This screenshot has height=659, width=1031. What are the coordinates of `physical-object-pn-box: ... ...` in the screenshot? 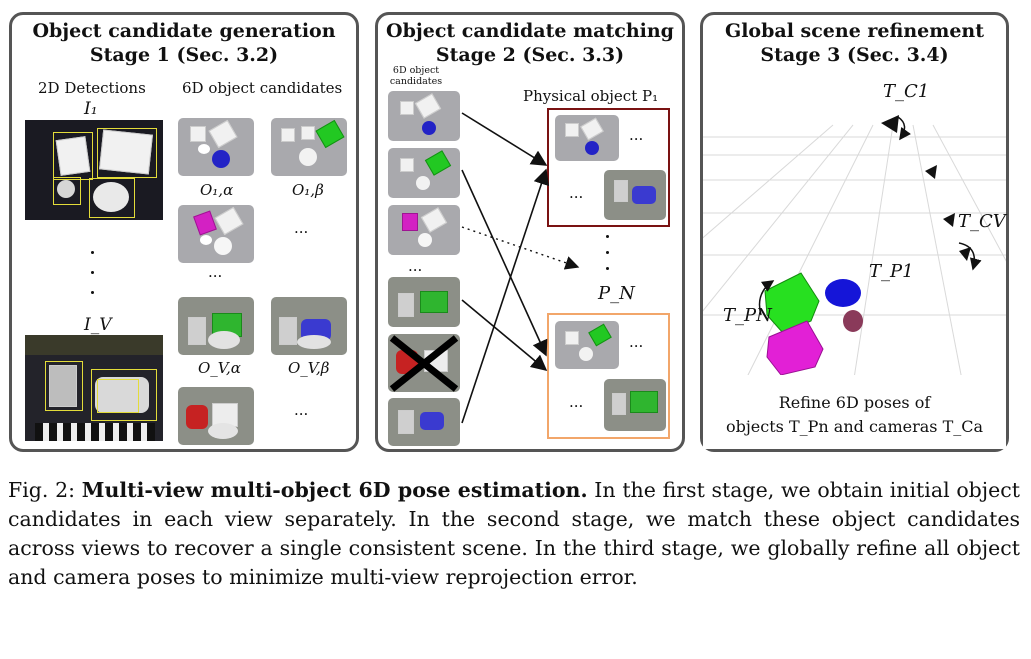 It's located at (608, 376).